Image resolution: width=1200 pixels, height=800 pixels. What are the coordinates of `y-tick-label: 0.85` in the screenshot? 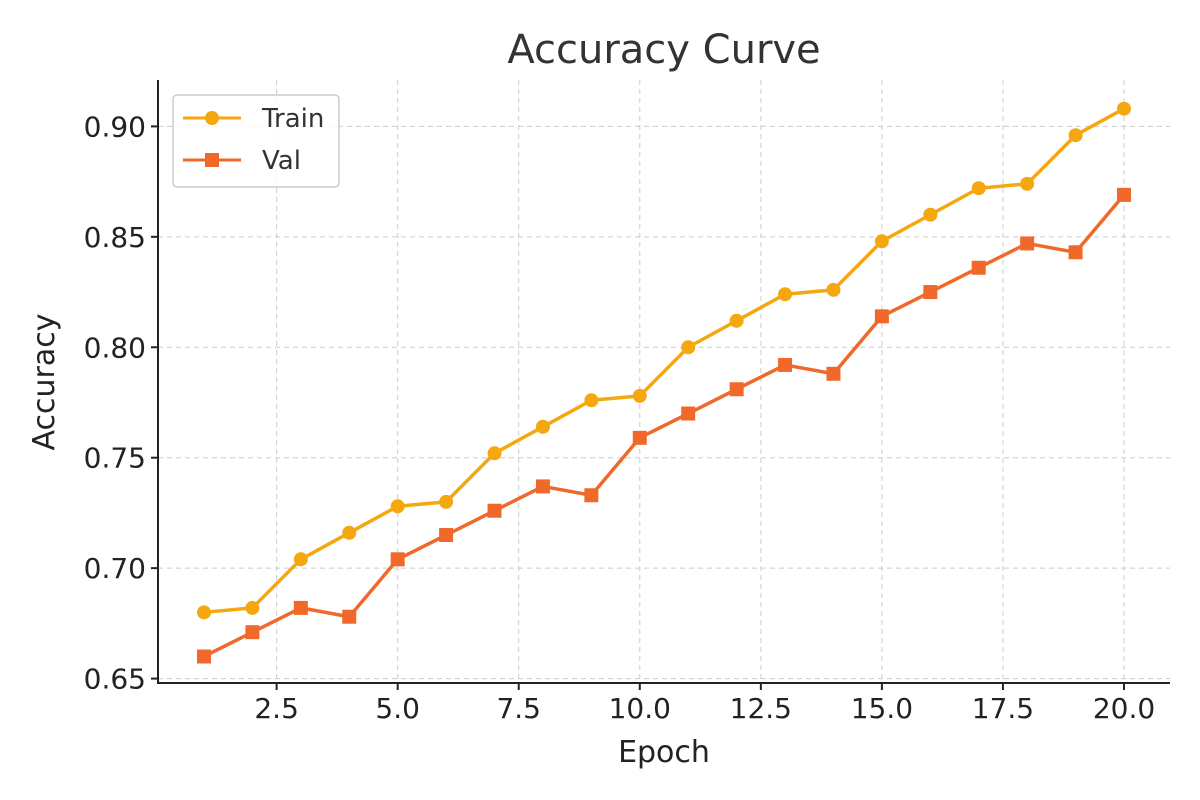 It's located at (115, 237).